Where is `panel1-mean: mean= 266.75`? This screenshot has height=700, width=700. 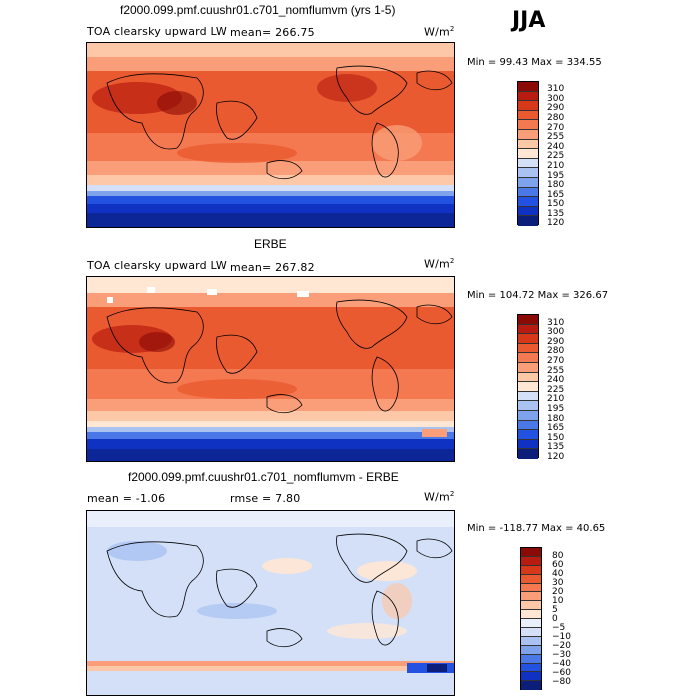 panel1-mean: mean= 266.75 is located at coordinates (272, 32).